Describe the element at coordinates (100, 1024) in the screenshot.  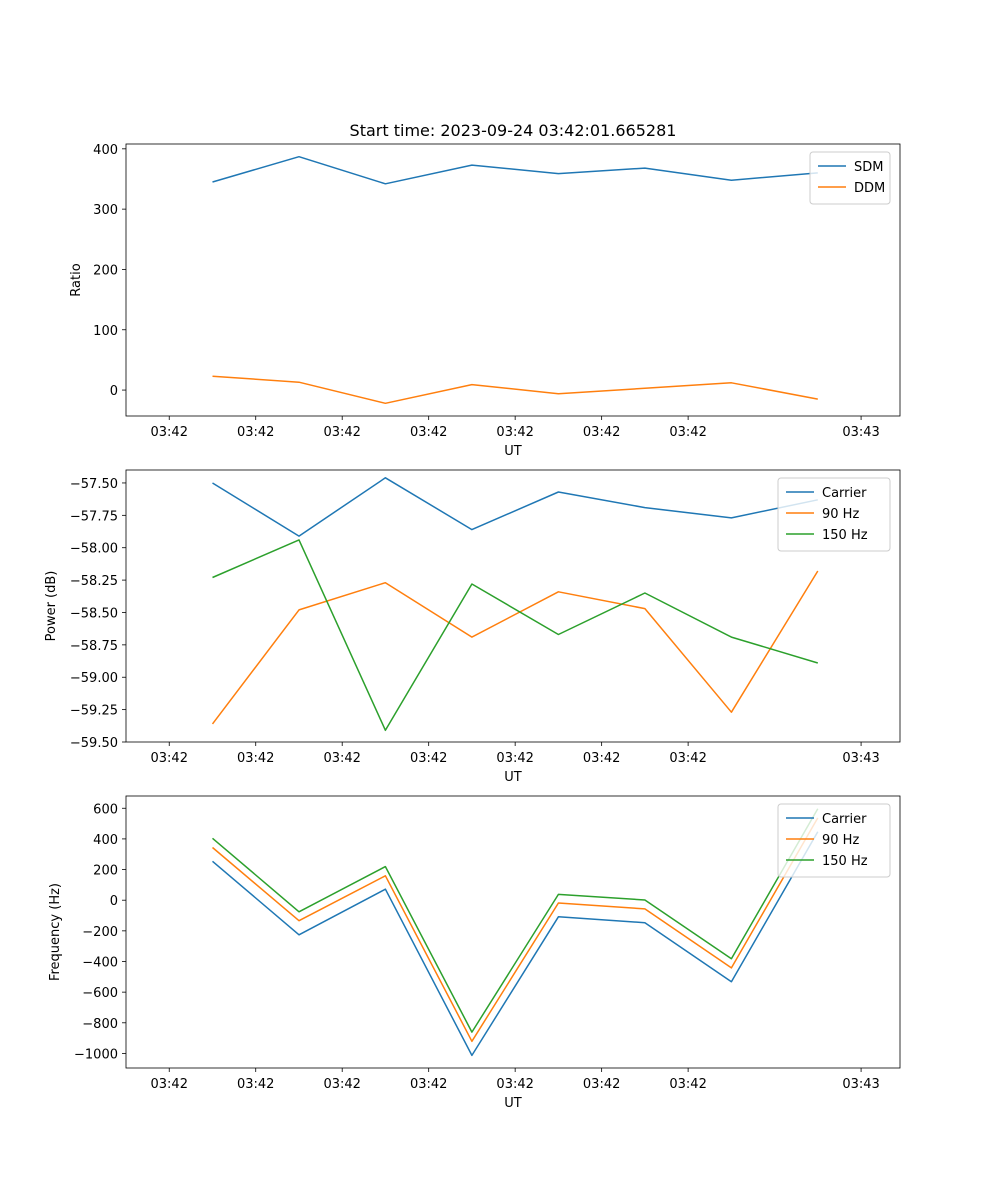
I see `y-tick-label: −800` at that location.